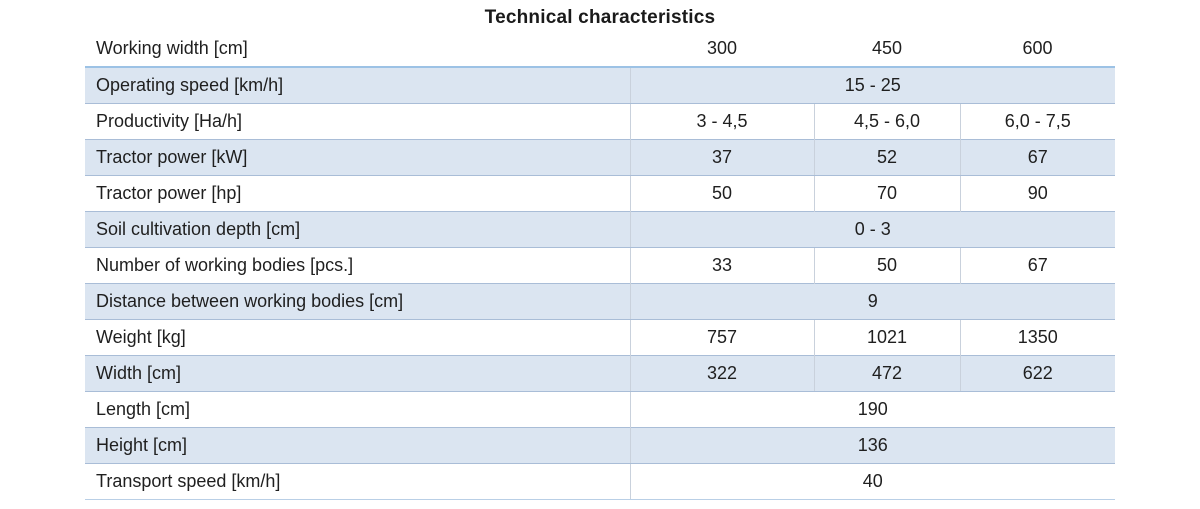 This screenshot has height=509, width=1200. Describe the element at coordinates (357, 49) in the screenshot. I see `header-label-cell: Working width [cm]` at that location.